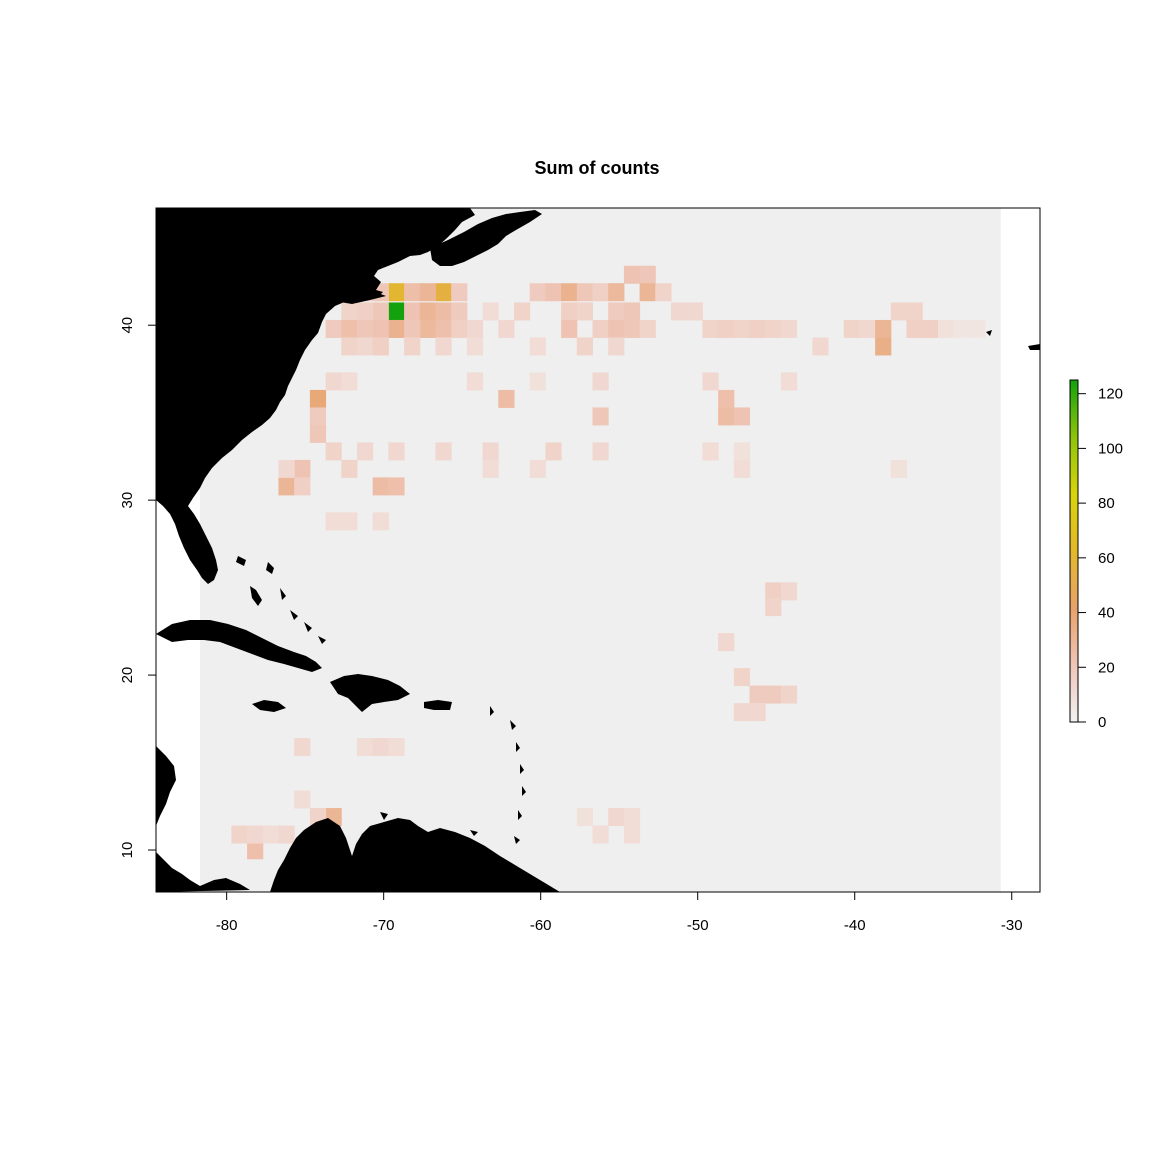  What do you see at coordinates (127, 500) in the screenshot?
I see `y-tick-label: 30` at bounding box center [127, 500].